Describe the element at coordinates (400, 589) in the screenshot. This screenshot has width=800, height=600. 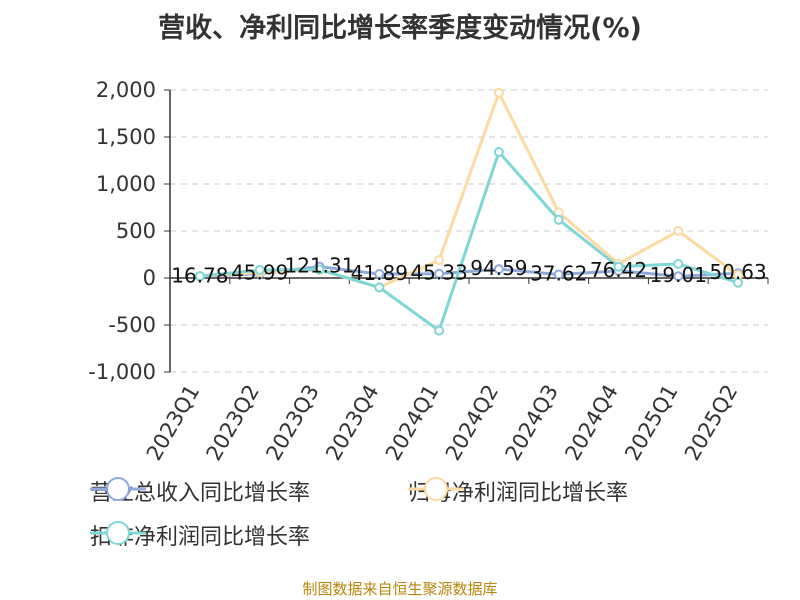
I see `source-footer: 制图数据来自恒生聚源数据库` at that location.